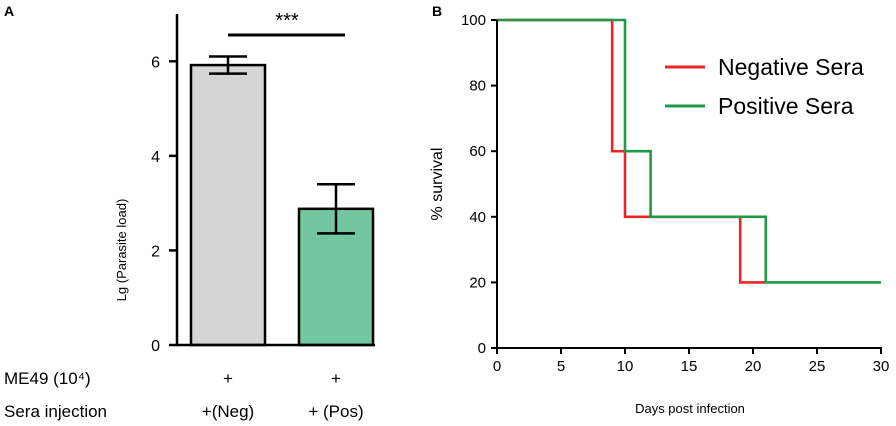  I want to click on a-bars, so click(282, 205).